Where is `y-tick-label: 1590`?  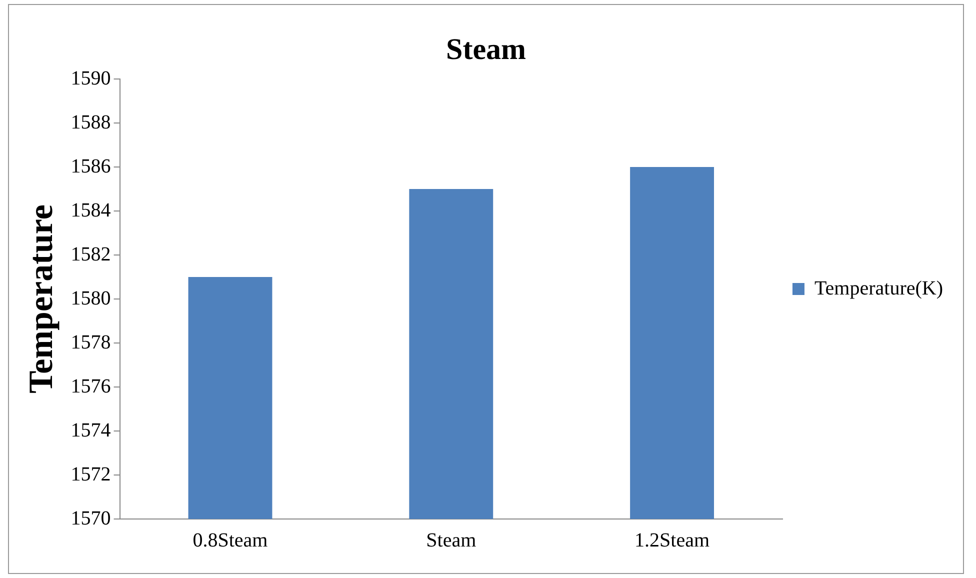 y-tick-label: 1590 is located at coordinates (90, 78).